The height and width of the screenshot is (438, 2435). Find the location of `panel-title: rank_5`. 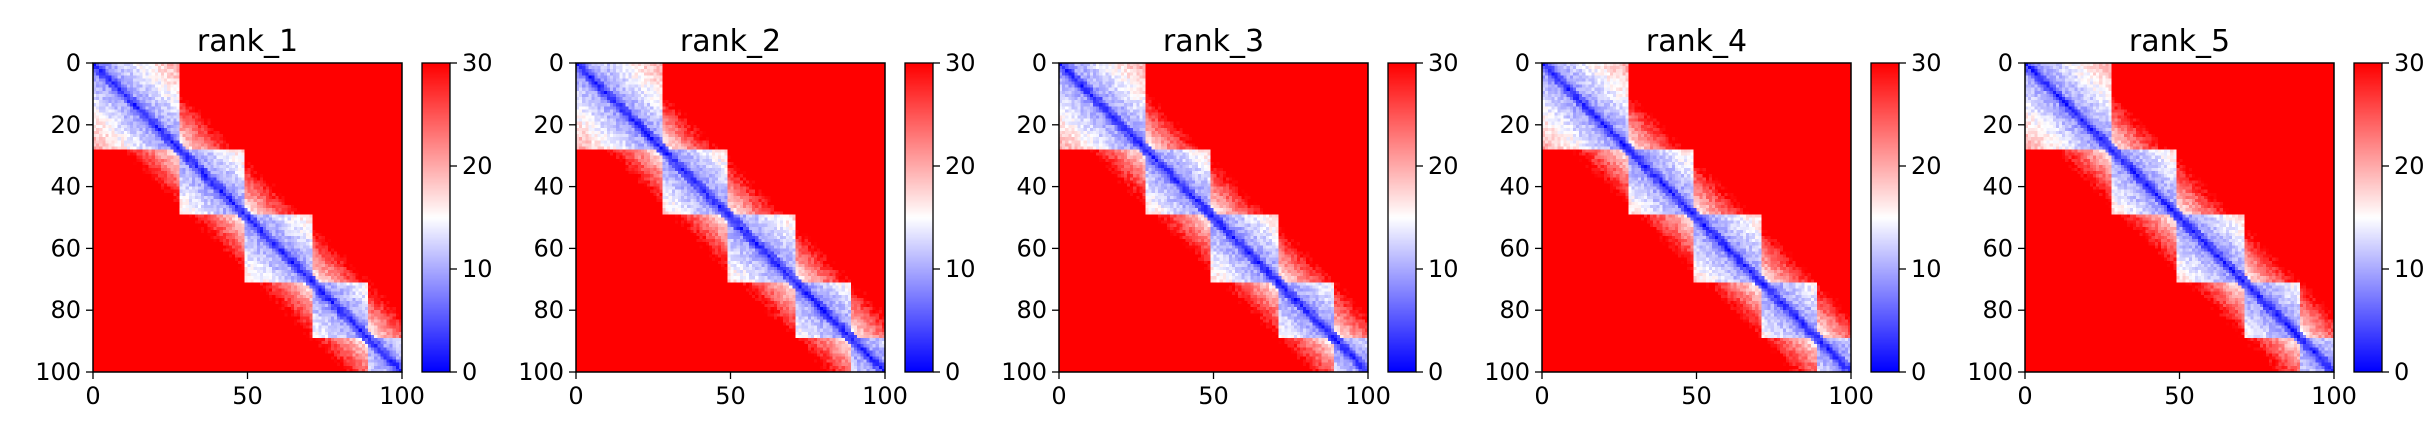

panel-title: rank_5 is located at coordinates (2179, 41).